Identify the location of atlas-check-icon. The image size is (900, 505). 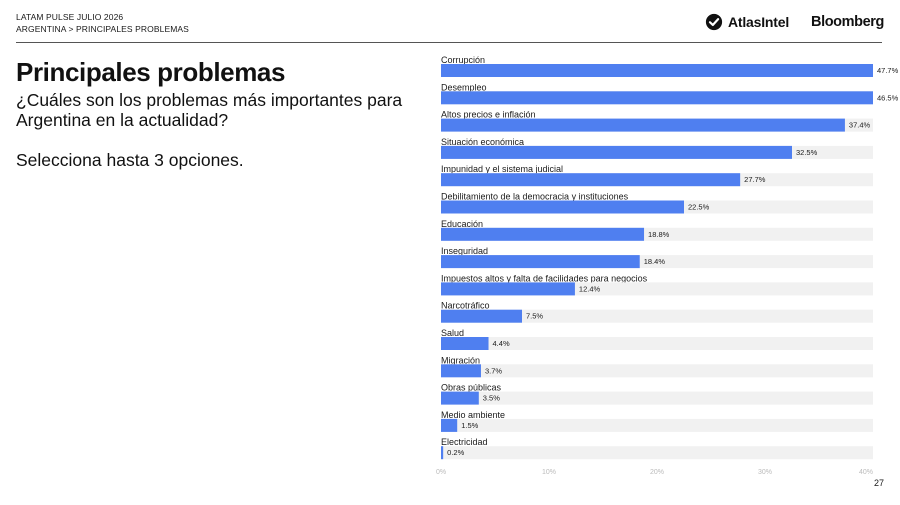
(714, 22).